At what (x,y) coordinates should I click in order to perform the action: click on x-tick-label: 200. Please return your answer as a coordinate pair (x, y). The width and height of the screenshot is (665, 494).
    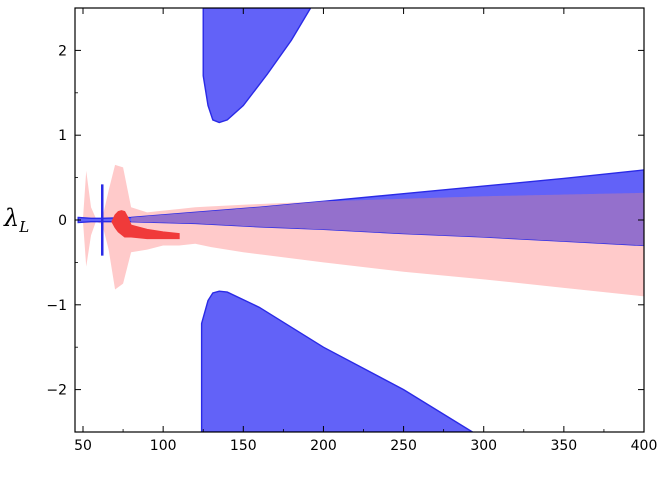
    Looking at the image, I should click on (323, 446).